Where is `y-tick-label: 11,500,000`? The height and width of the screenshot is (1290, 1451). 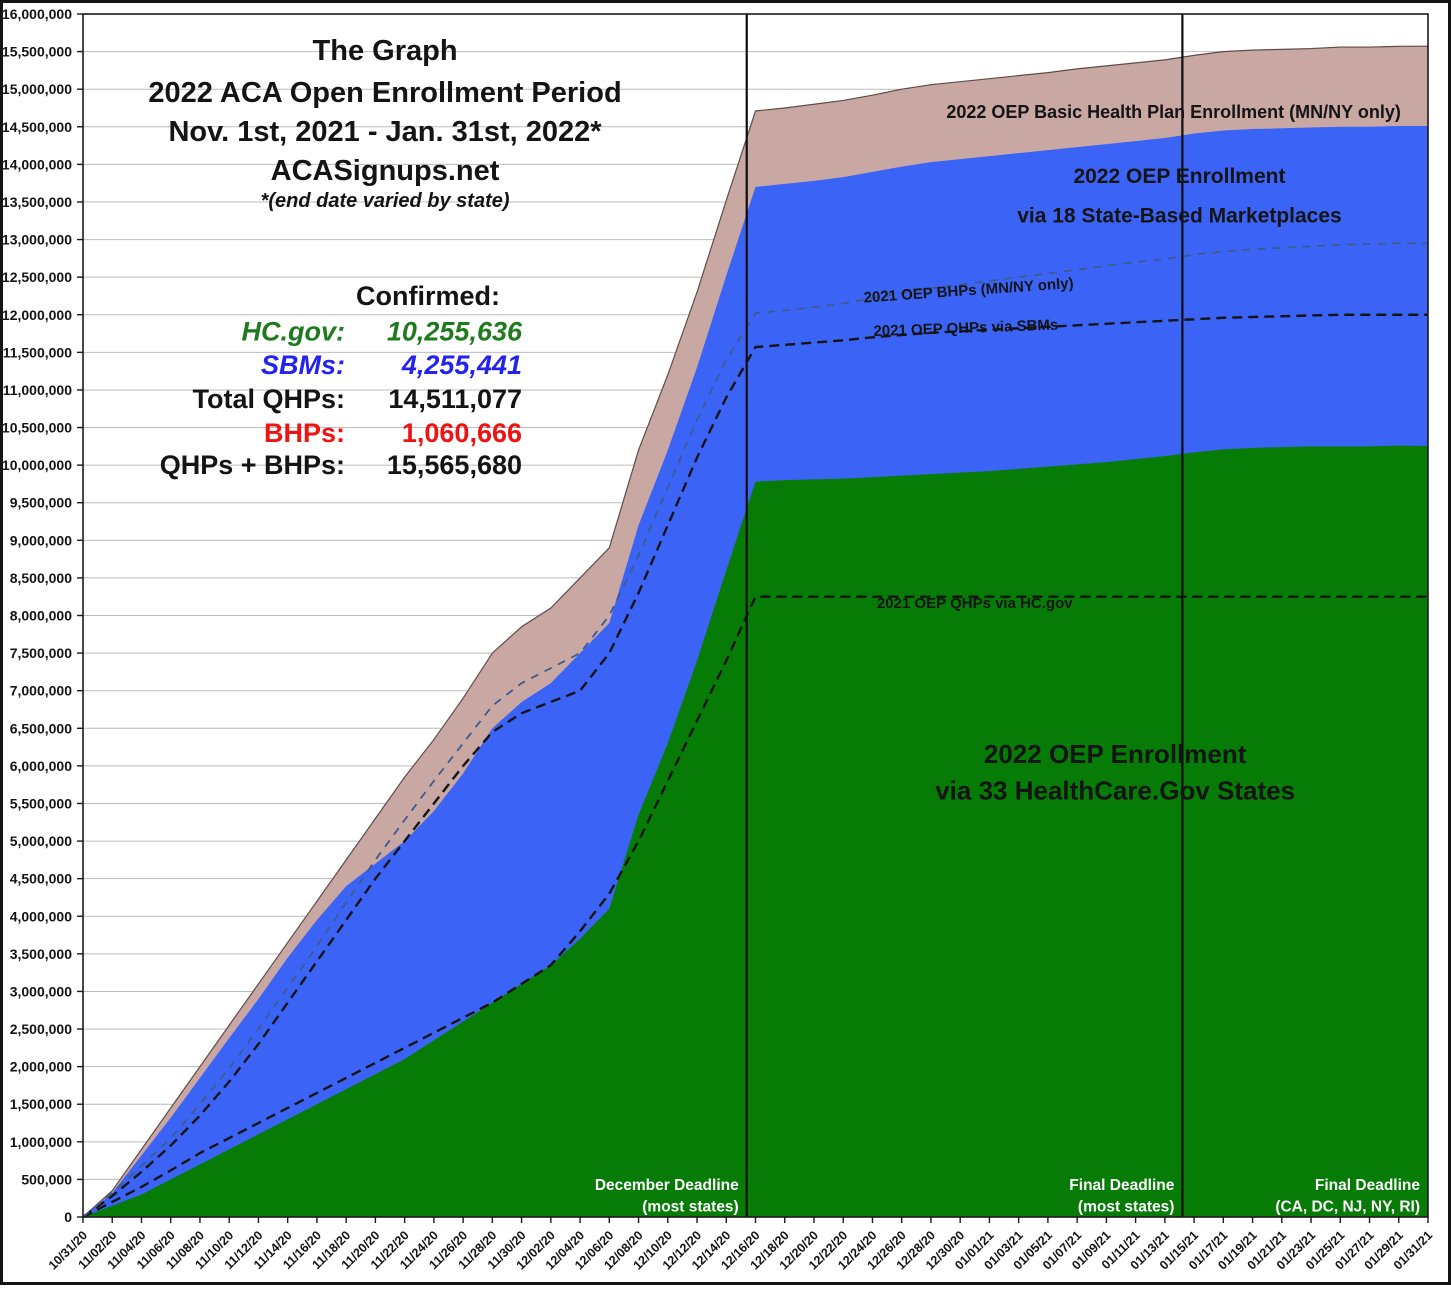 y-tick-label: 11,500,000 is located at coordinates (38, 352).